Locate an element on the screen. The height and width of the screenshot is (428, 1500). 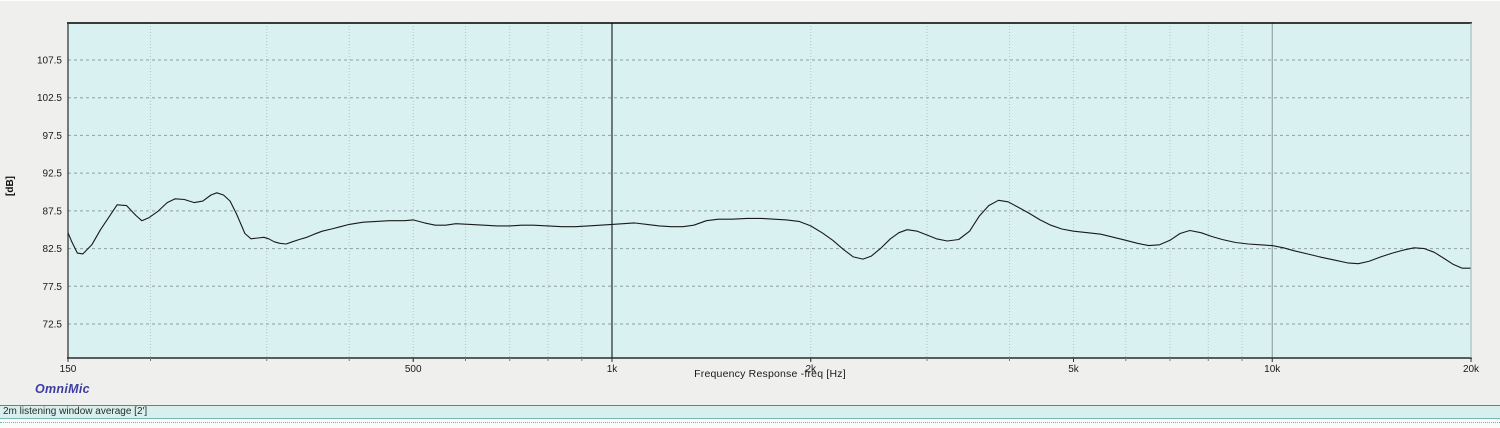
legend-trace-label: 2m listening window average [2'] is located at coordinates (75, 411).